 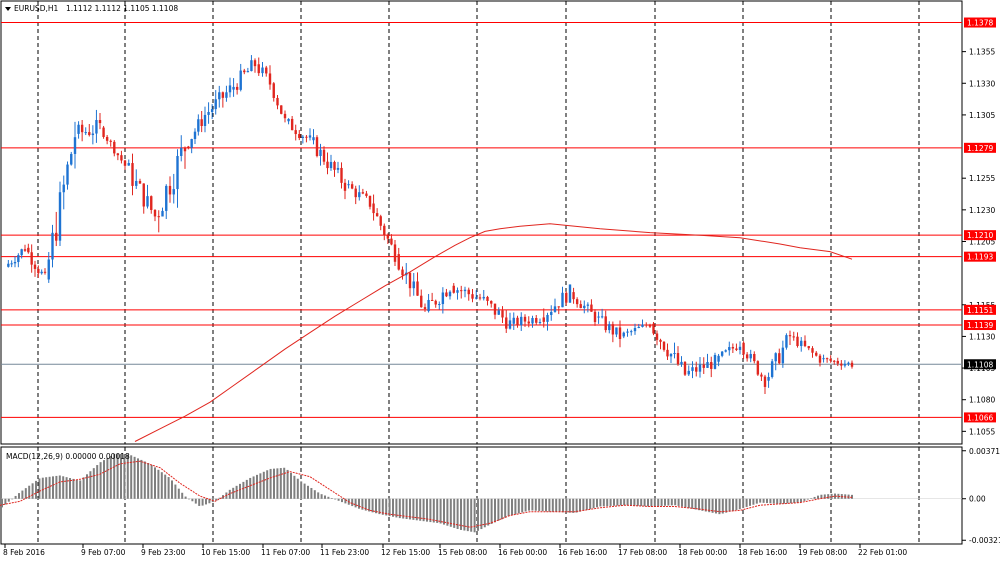 I want to click on time-tick-label: 18 Feb 00:00, so click(x=702, y=552).